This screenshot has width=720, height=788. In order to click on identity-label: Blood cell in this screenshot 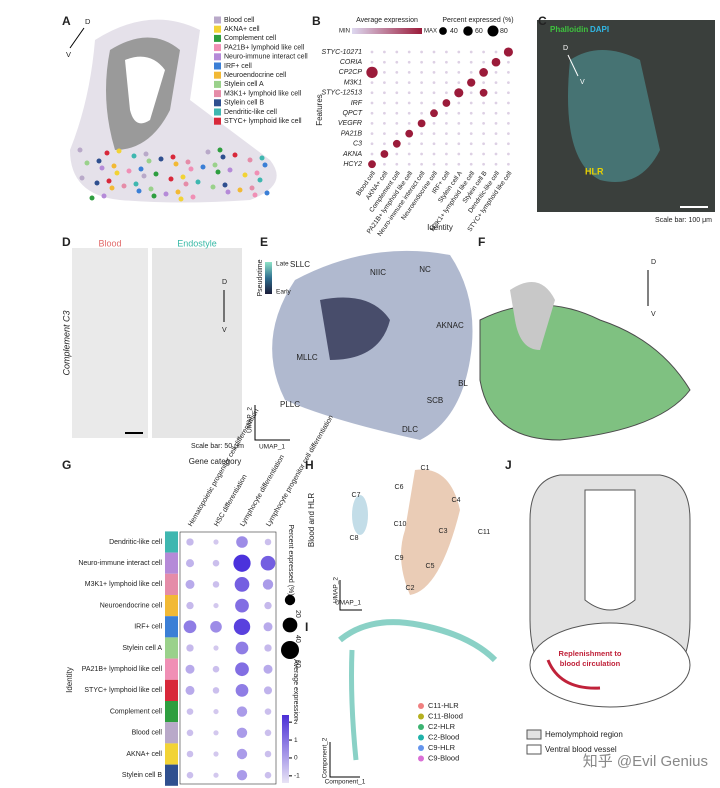, I will do `click(147, 733)`.